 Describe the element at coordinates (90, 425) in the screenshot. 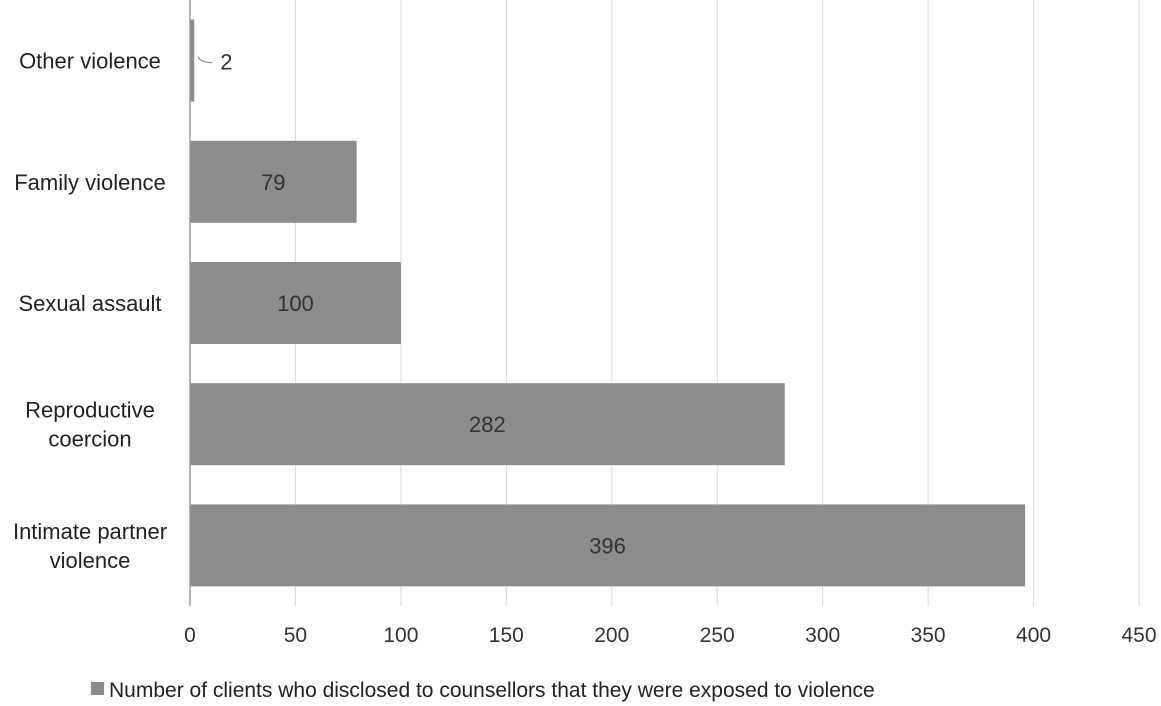

I see `category-label: Reproductive coercion` at that location.